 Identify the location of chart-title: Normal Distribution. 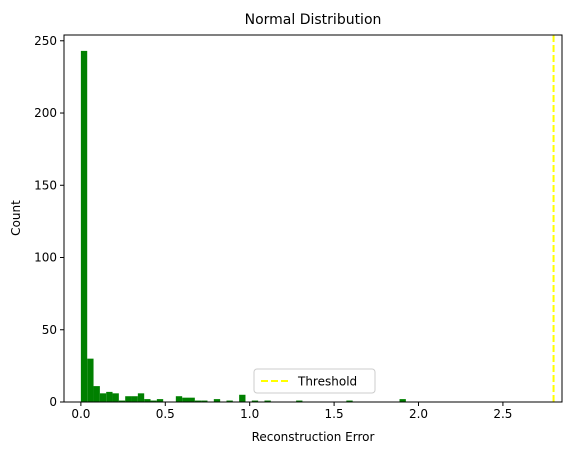
(313, 20).